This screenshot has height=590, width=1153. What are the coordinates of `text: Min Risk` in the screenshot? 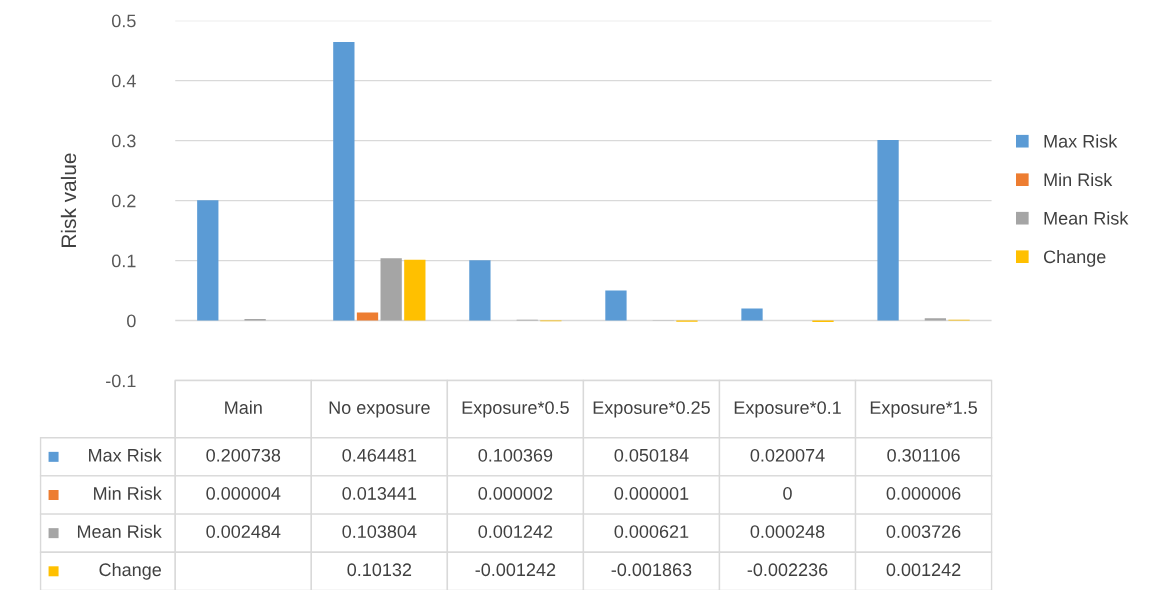 It's located at (128, 493).